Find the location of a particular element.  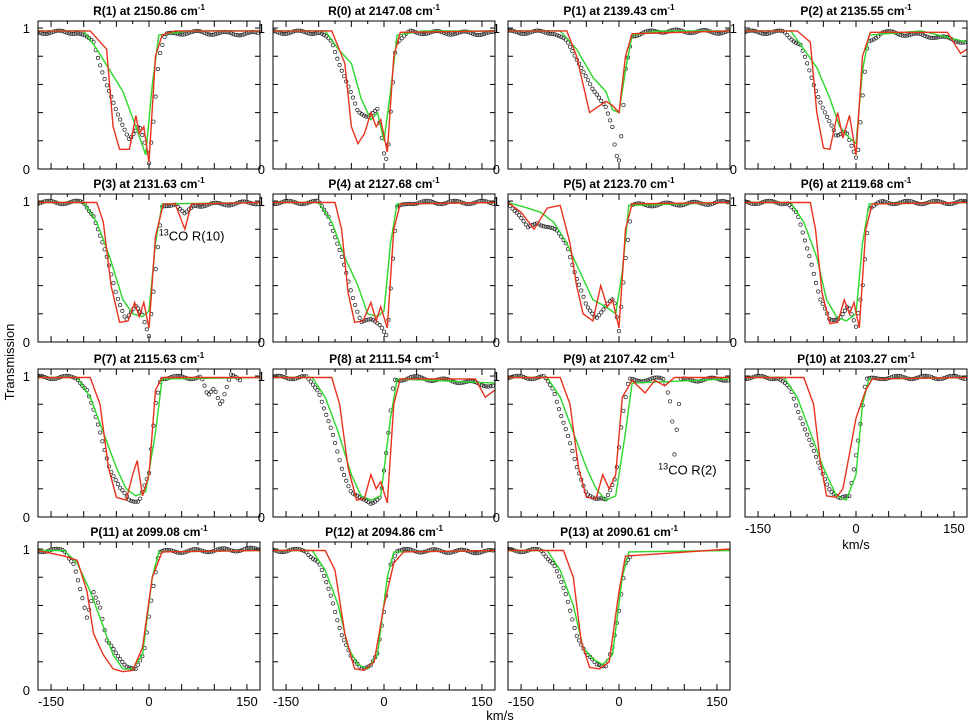

panel-8: P(6) at 2119.68 cm-1 0 1 is located at coordinates (849, 263).